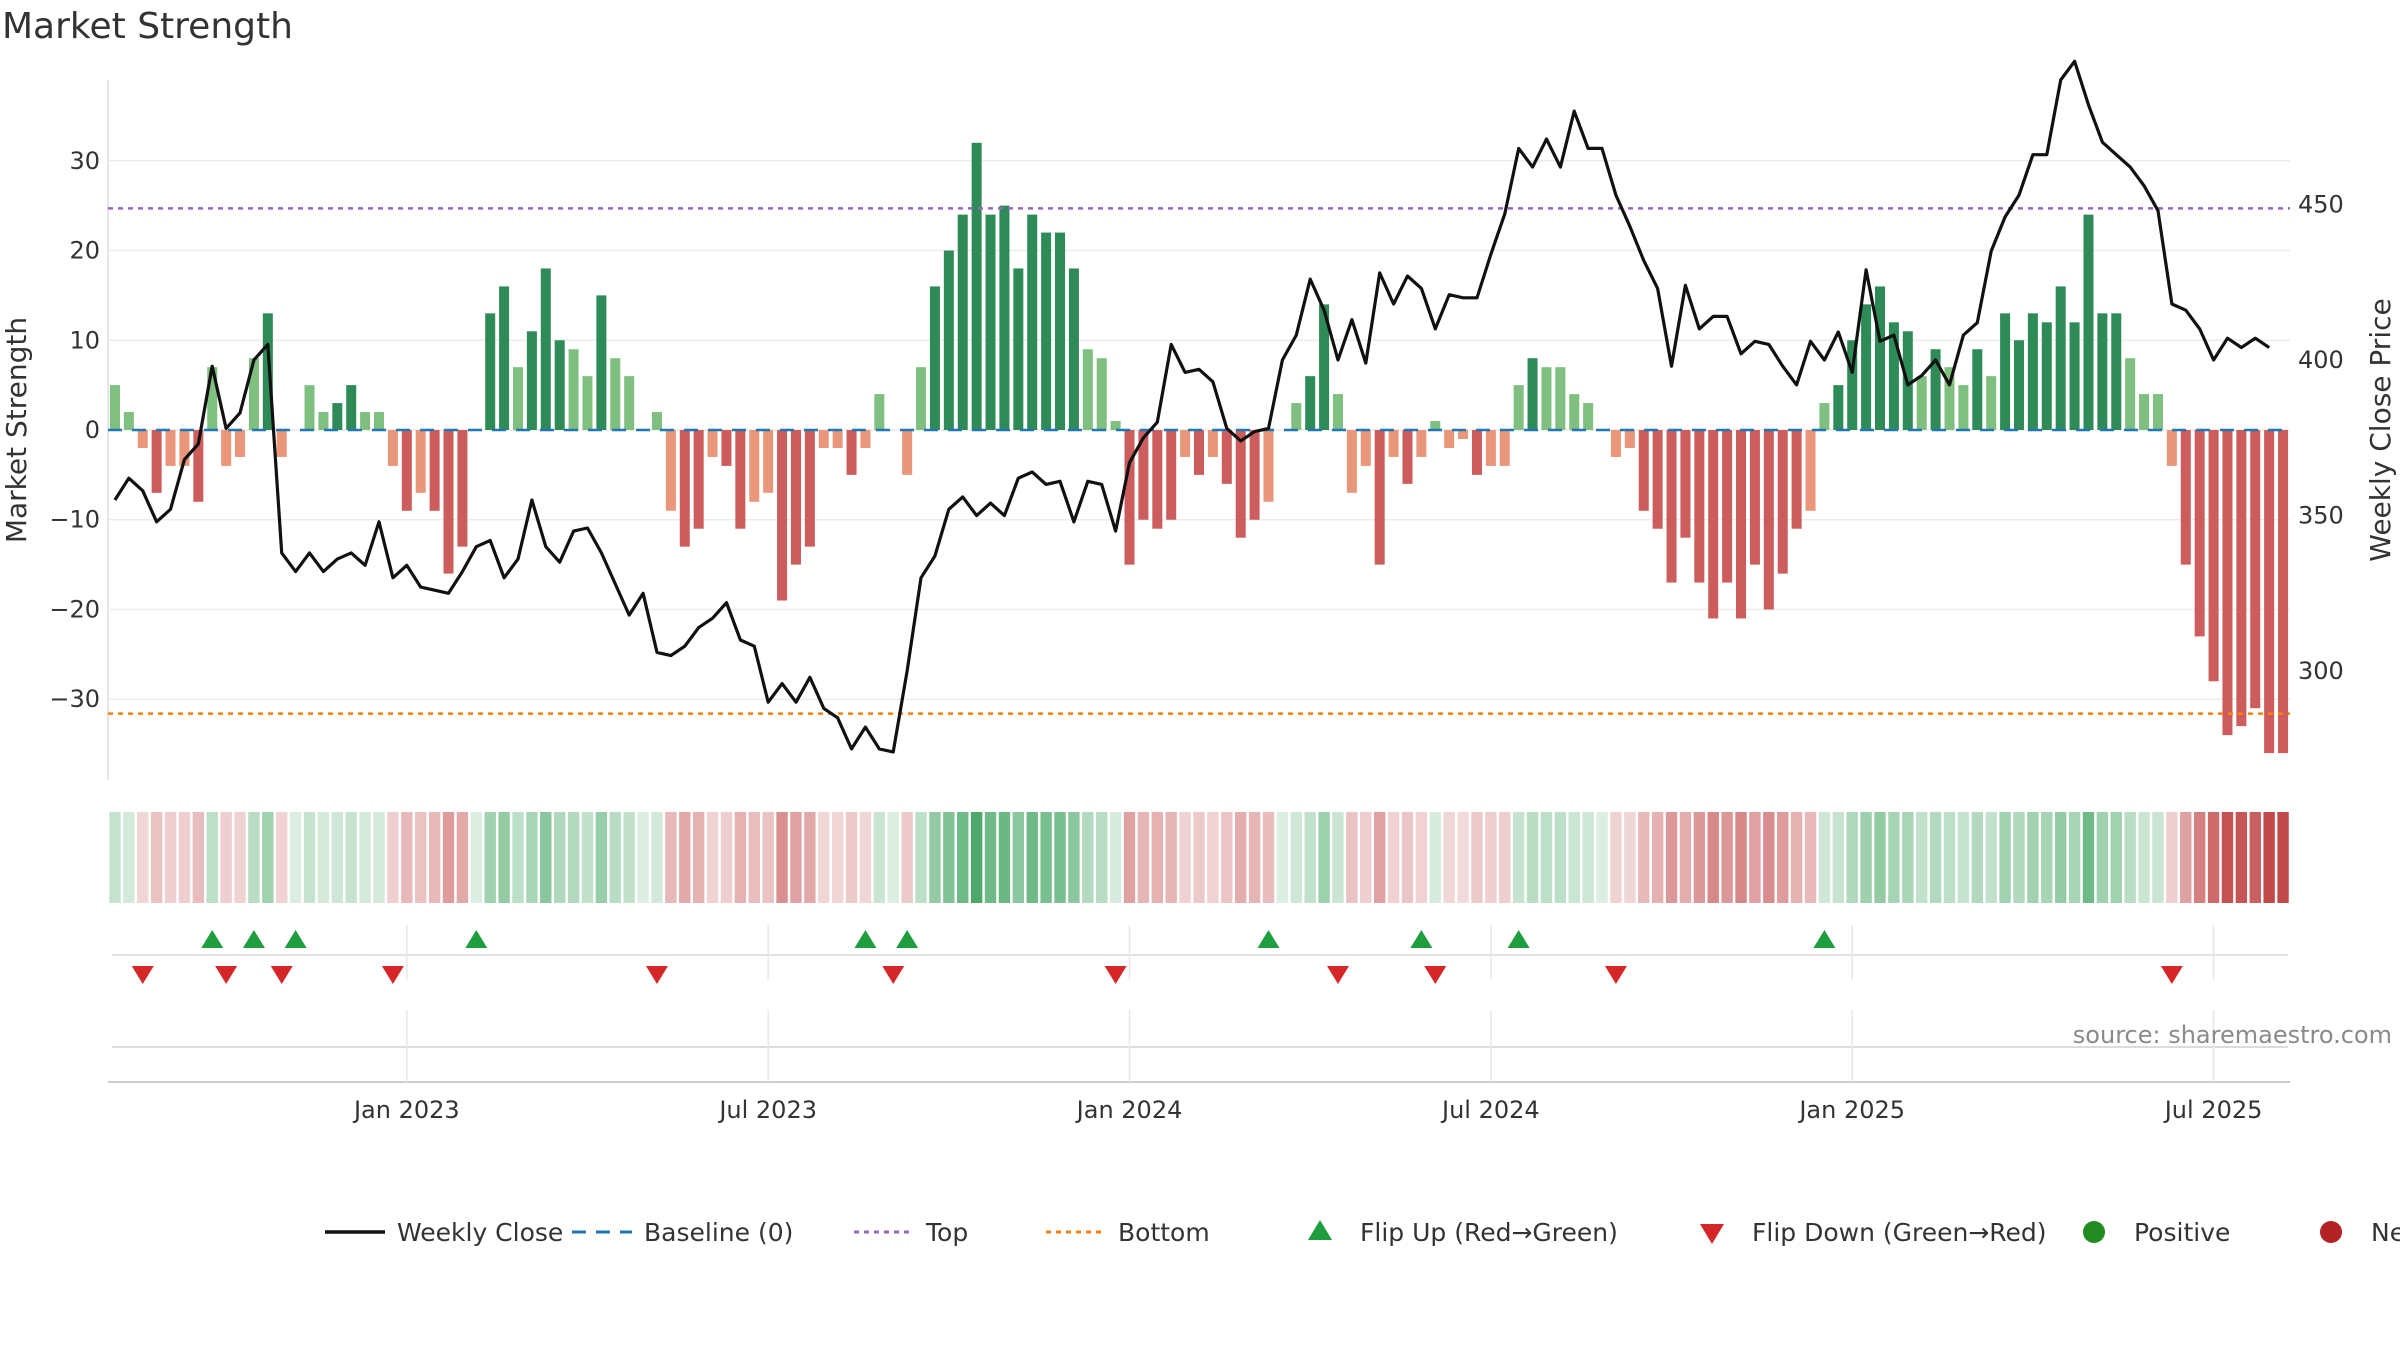 This screenshot has width=2400, height=1350. I want to click on right-tick-label: 400, so click(2321, 360).